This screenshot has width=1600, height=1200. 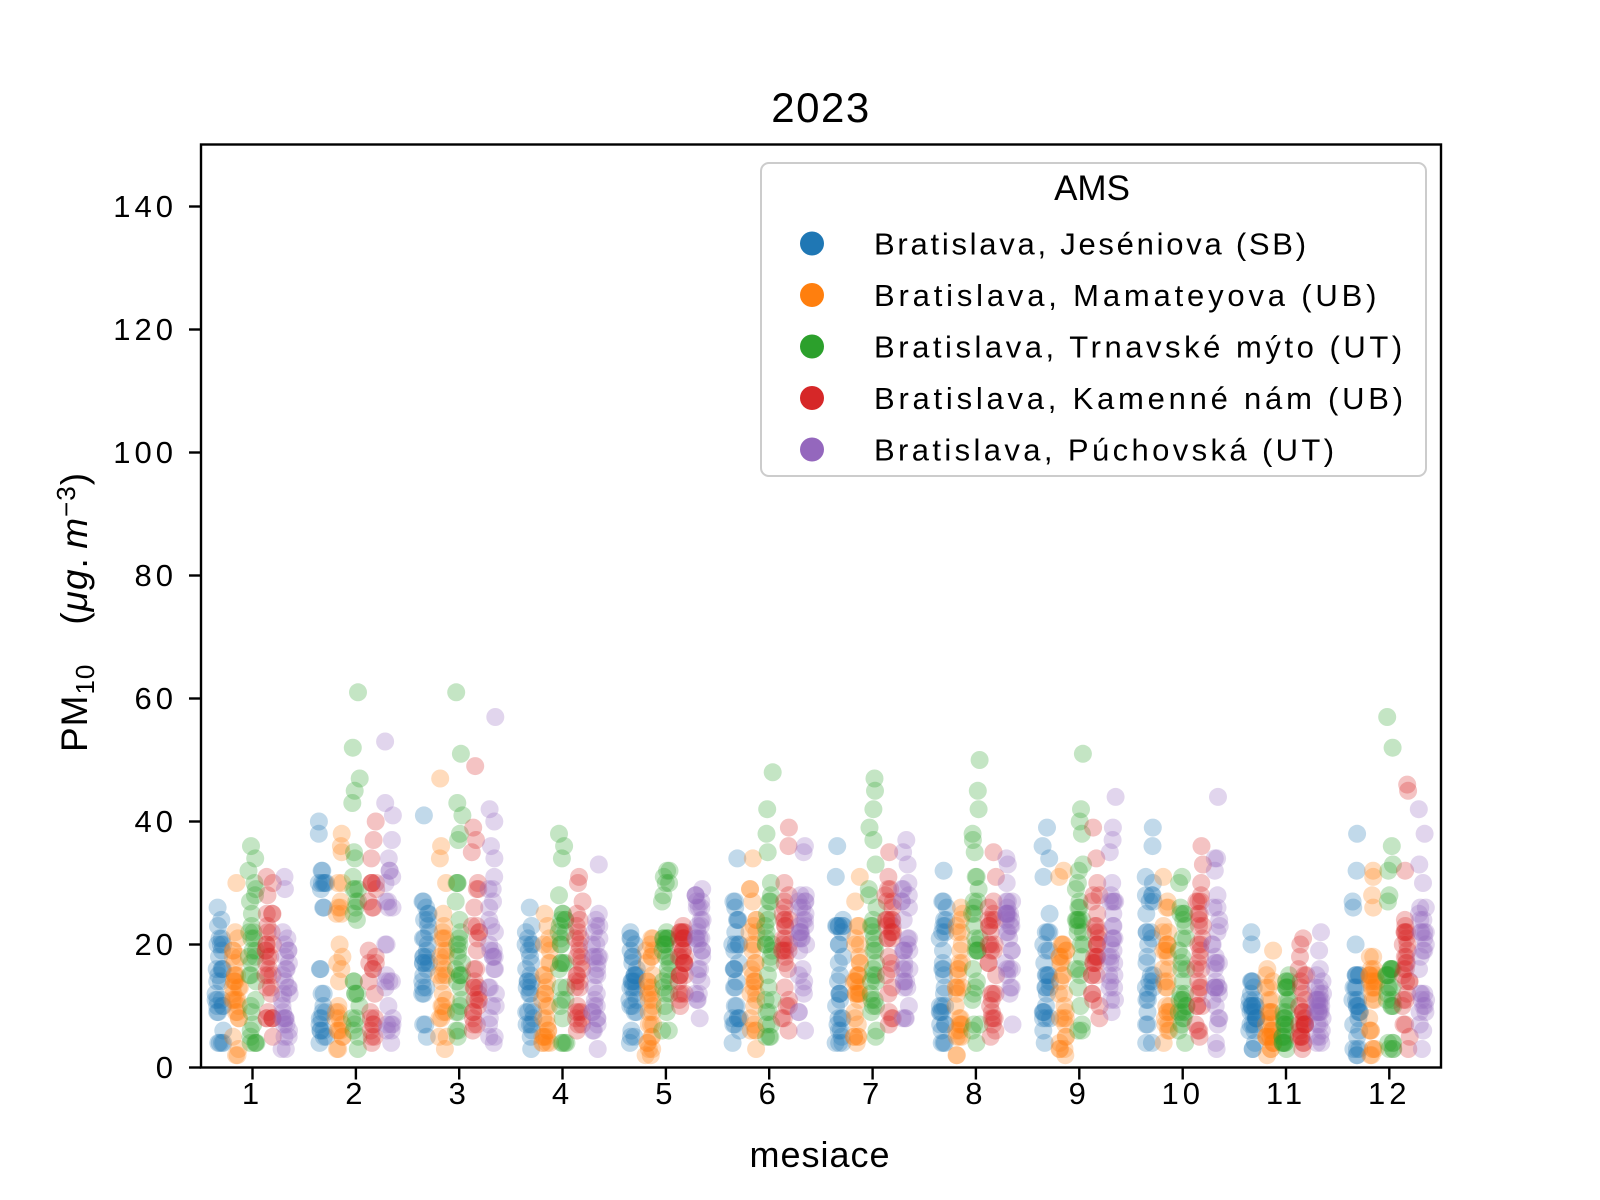 I want to click on svg-text: Bratislava, Trnavské mýto (UT), so click(x=1140, y=346).